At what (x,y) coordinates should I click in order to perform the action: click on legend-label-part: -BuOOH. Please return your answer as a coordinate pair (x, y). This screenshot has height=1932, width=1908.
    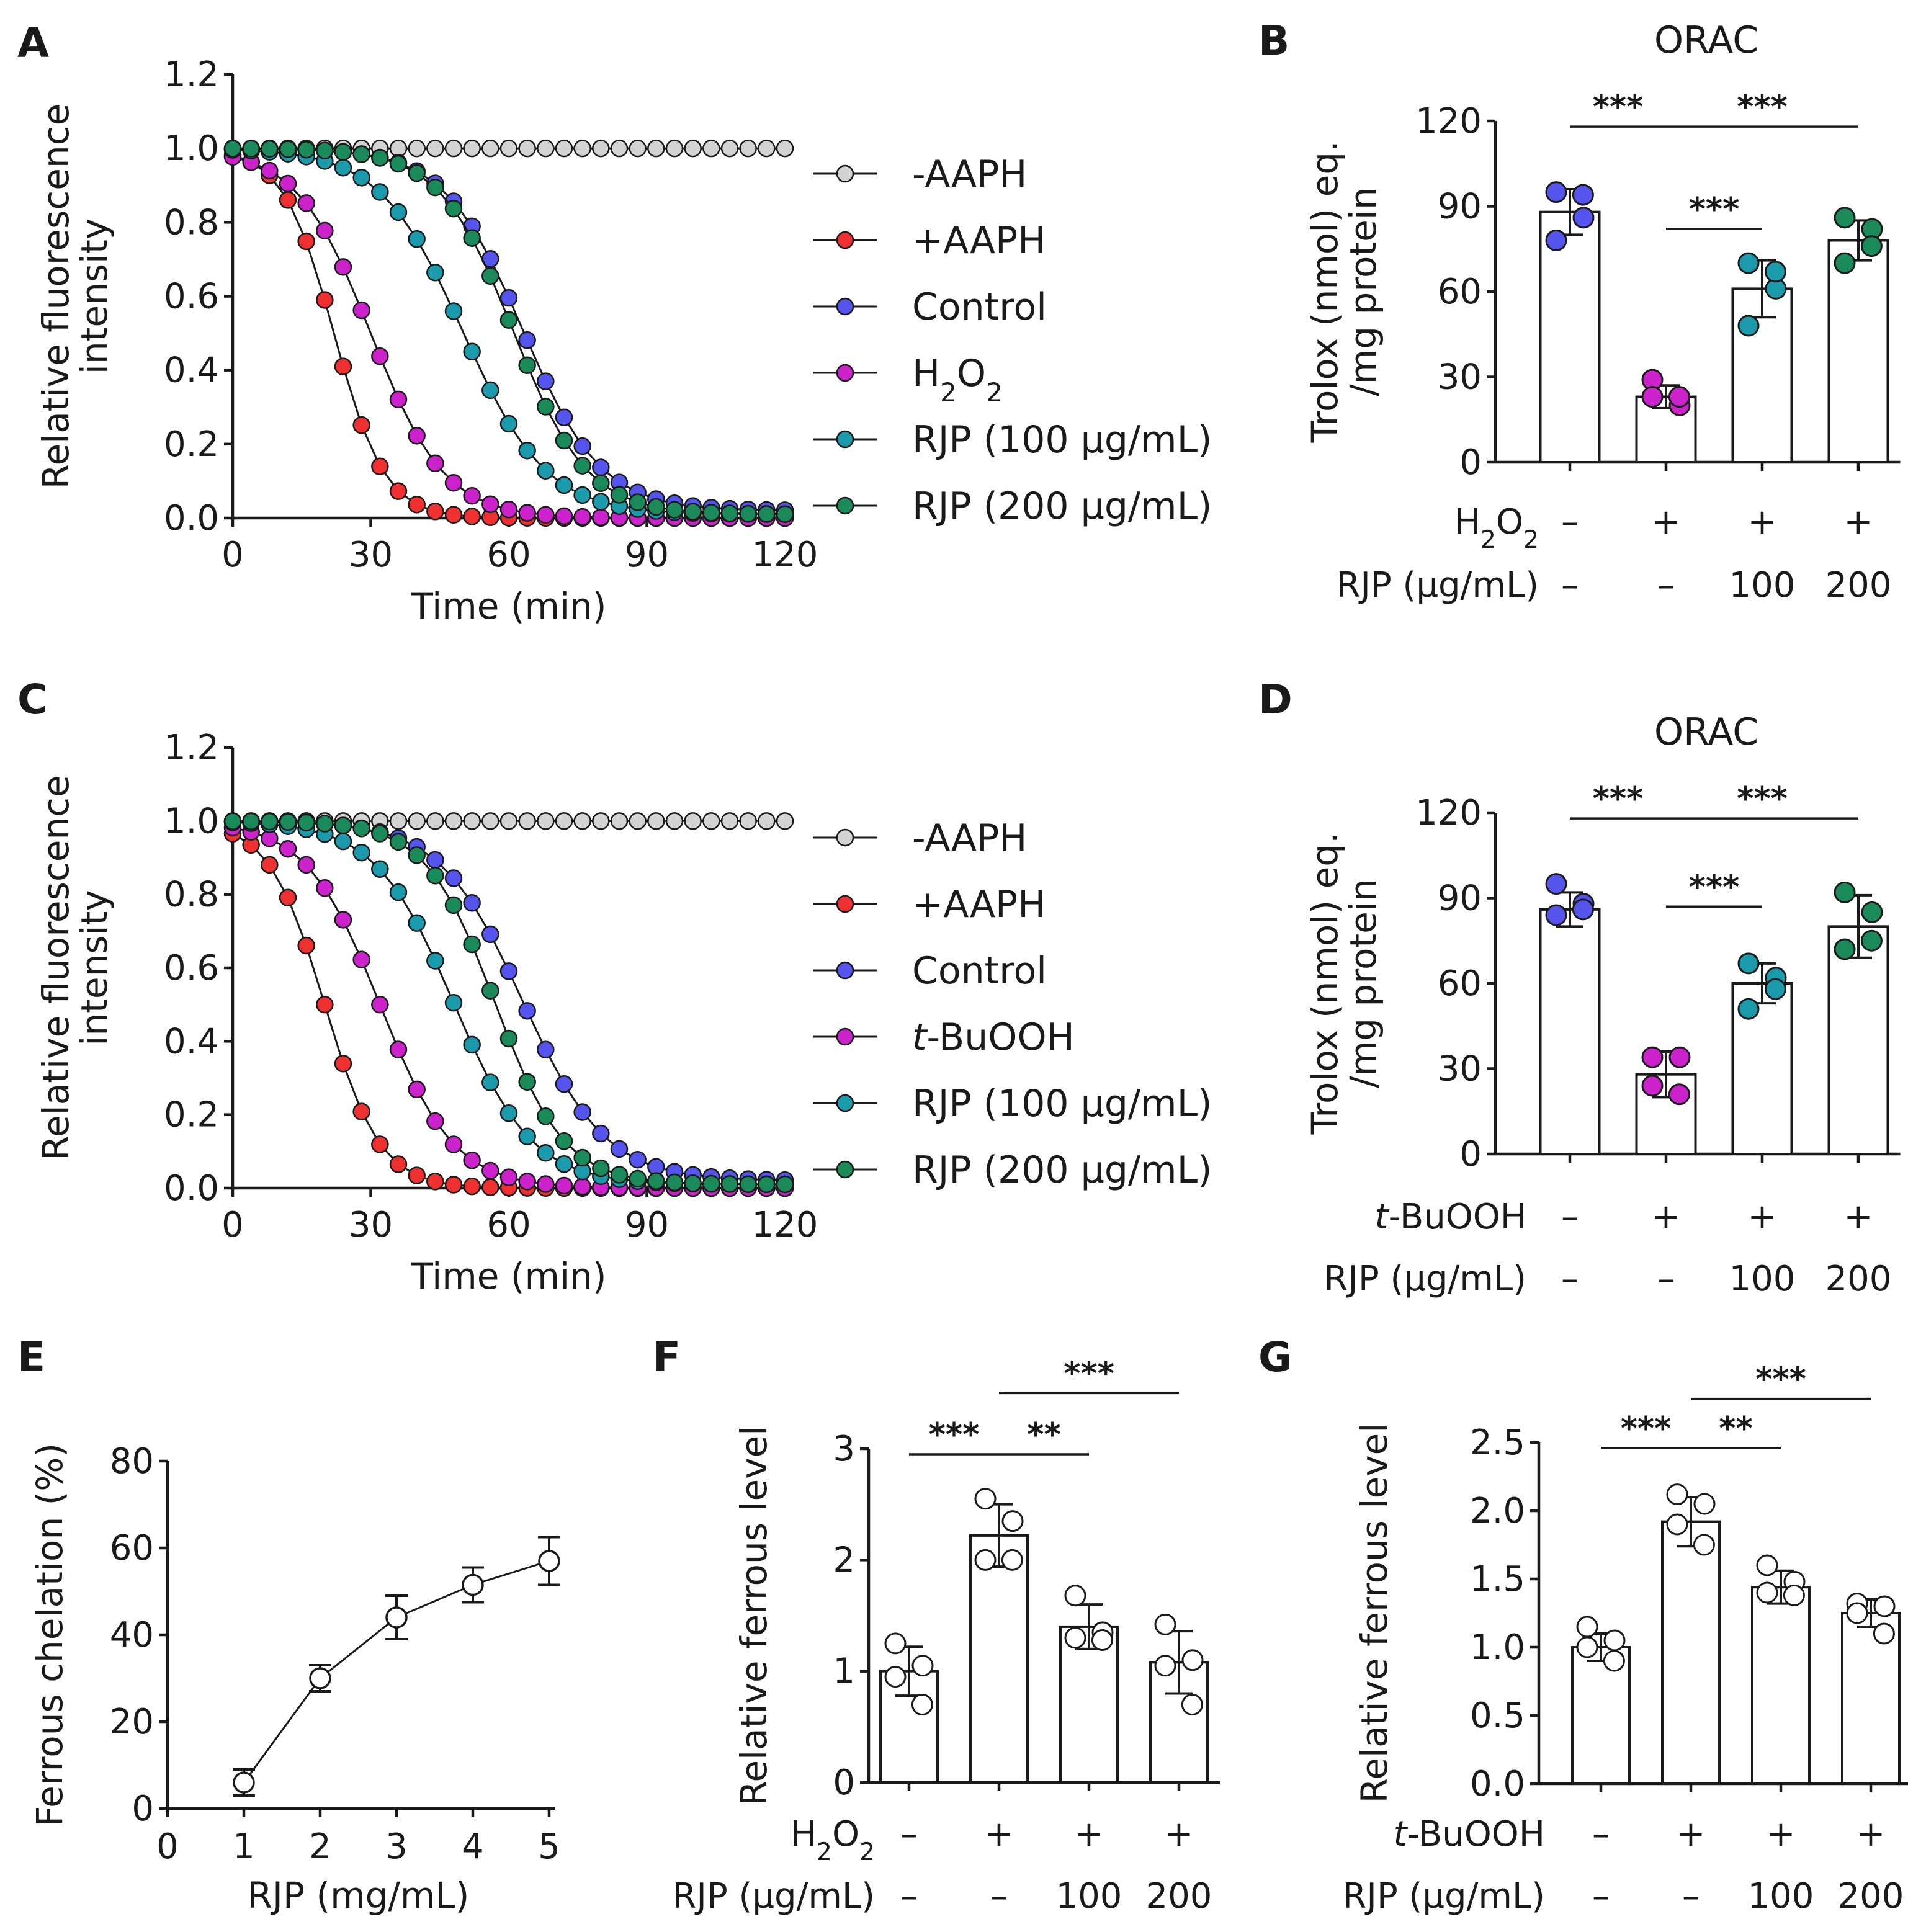
    Looking at the image, I should click on (1001, 1037).